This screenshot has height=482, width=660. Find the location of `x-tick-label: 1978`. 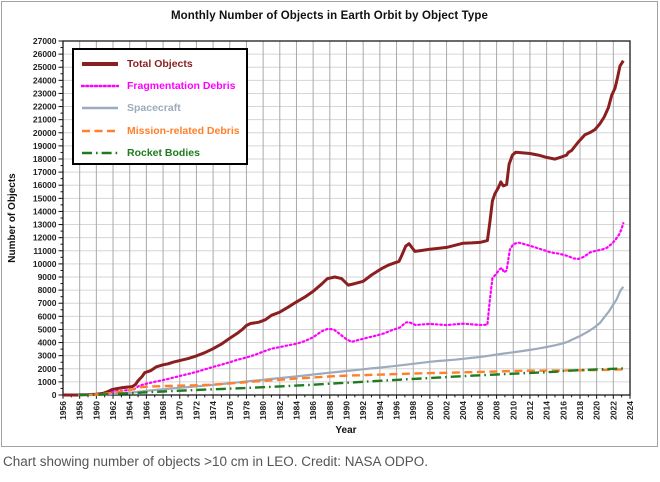

x-tick-label: 1978 is located at coordinates (246, 410).